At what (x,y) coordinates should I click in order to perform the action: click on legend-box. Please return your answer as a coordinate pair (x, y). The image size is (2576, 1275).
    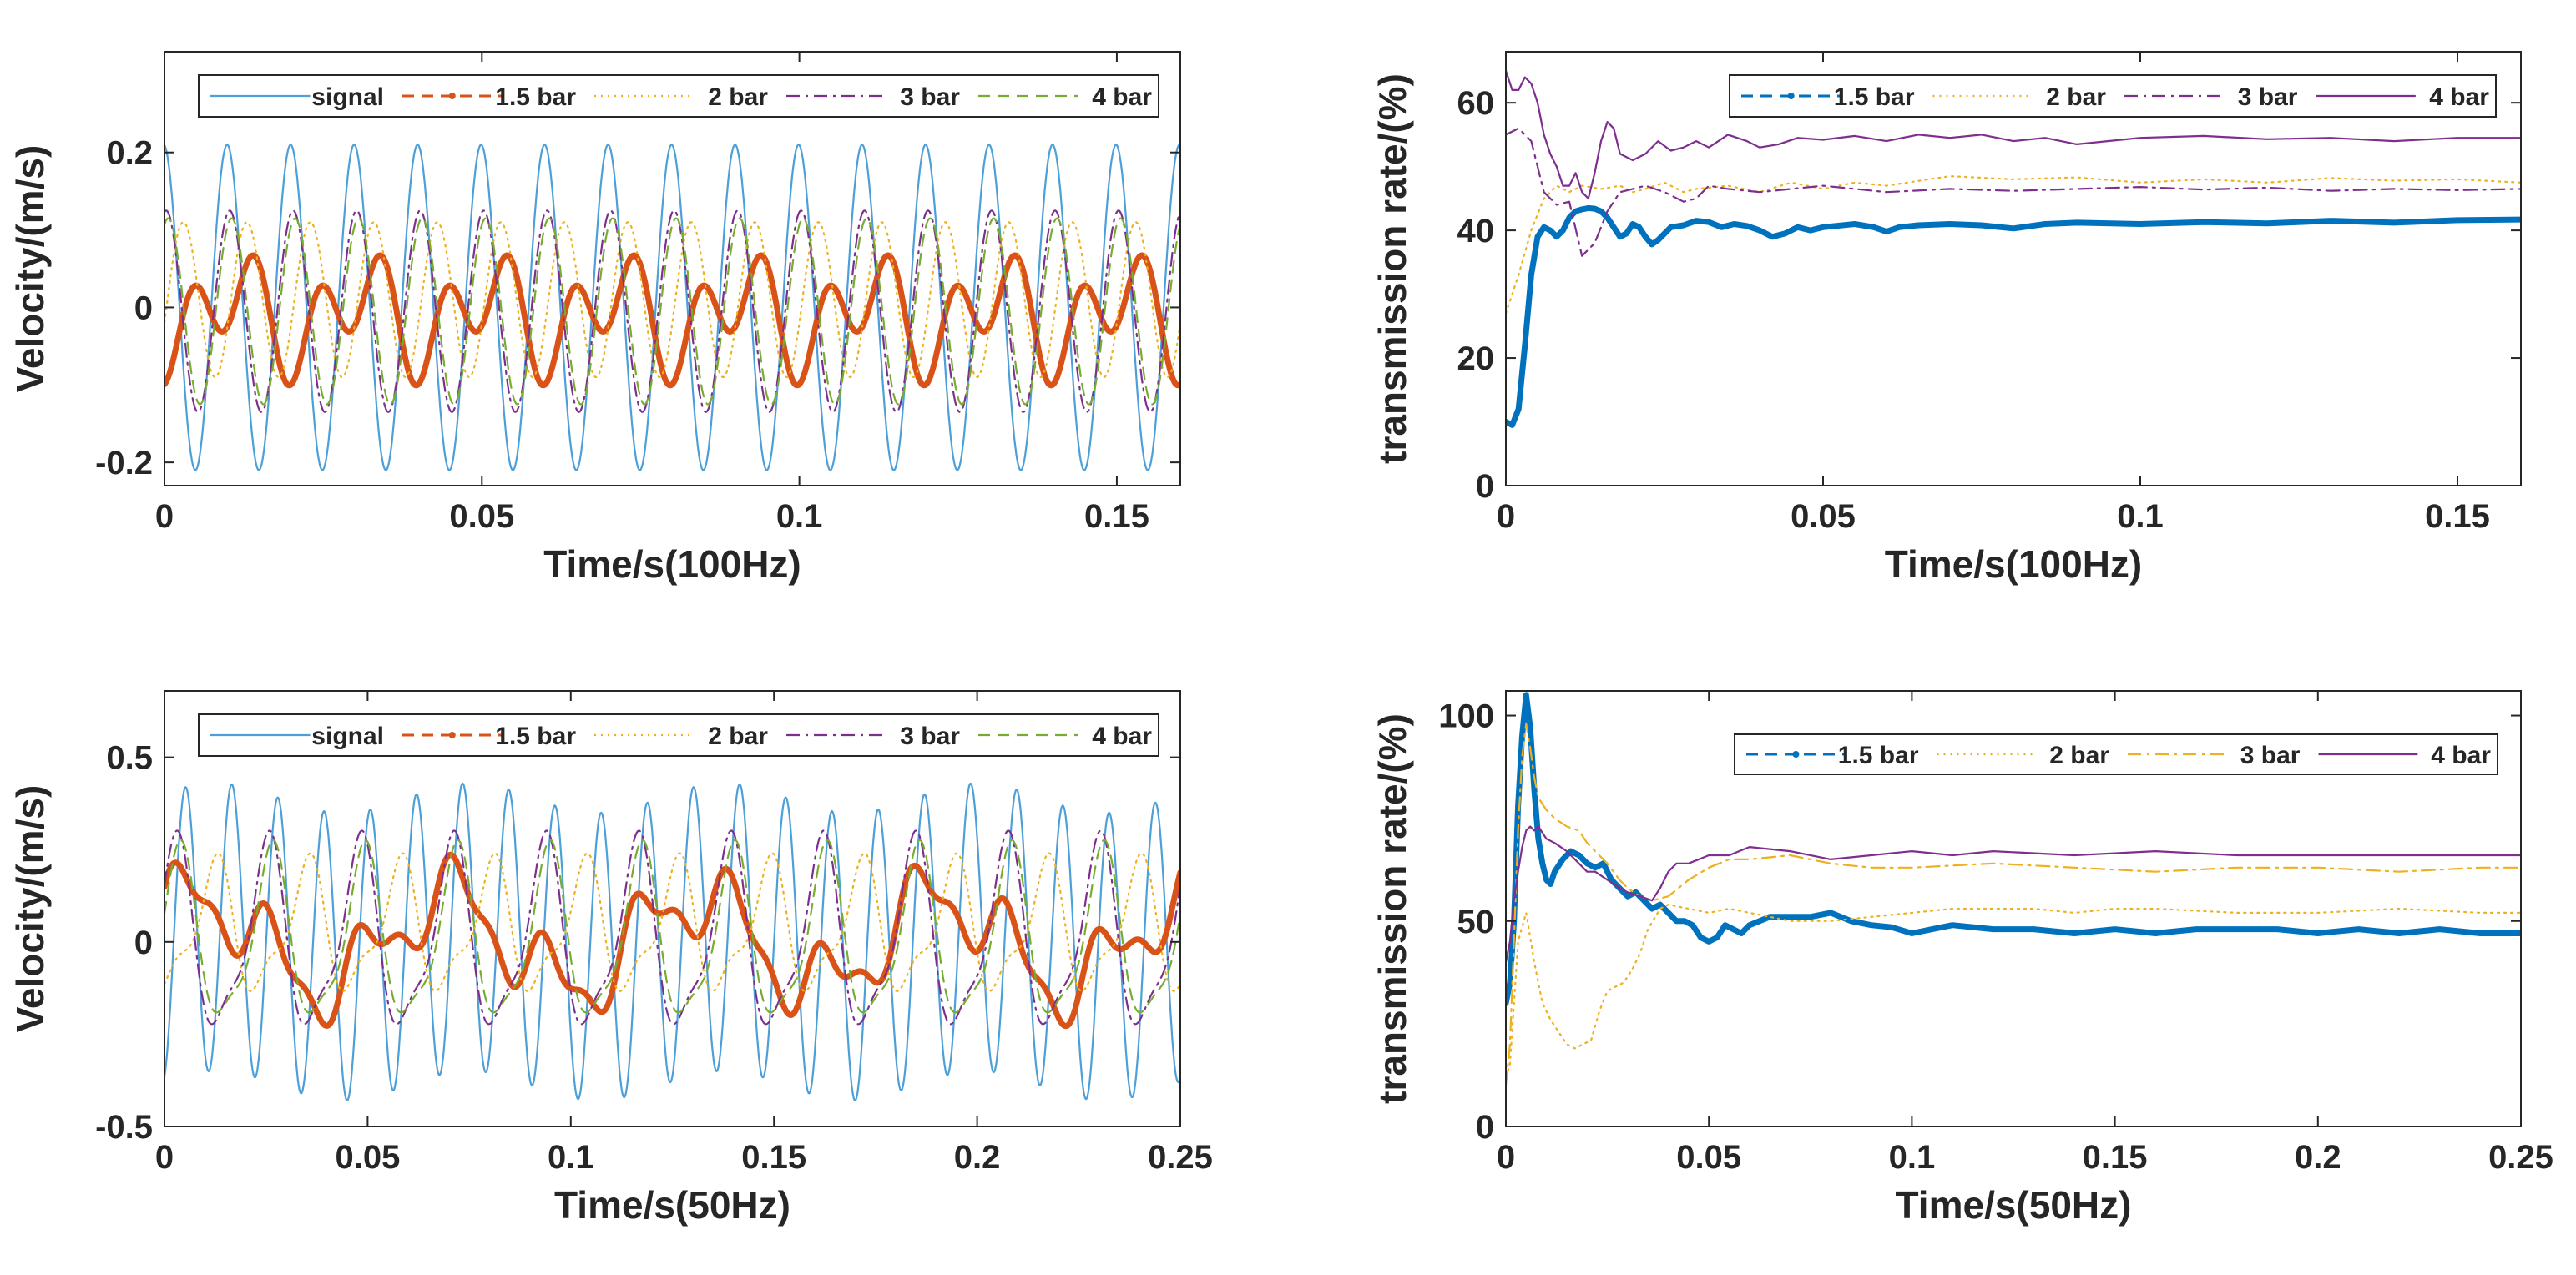
    Looking at the image, I should click on (678, 735).